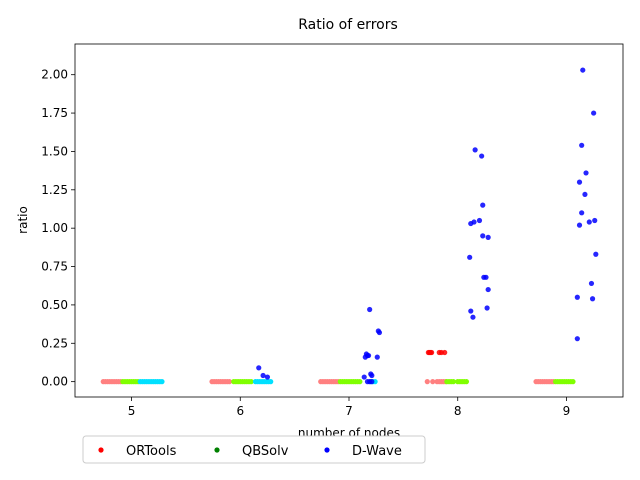 The width and height of the screenshot is (640, 480). What do you see at coordinates (54, 75) in the screenshot?
I see `y-tick-label: 2.00` at bounding box center [54, 75].